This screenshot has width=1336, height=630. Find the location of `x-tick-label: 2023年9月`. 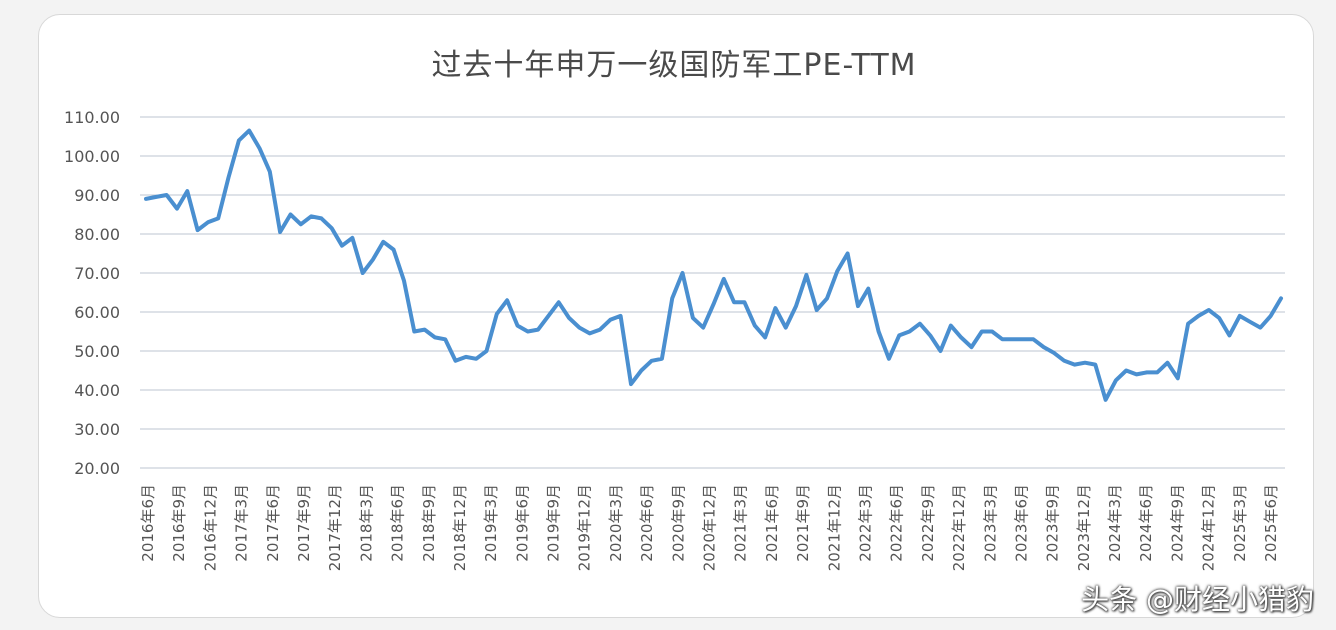

x-tick-label: 2023年9月 is located at coordinates (1053, 523).